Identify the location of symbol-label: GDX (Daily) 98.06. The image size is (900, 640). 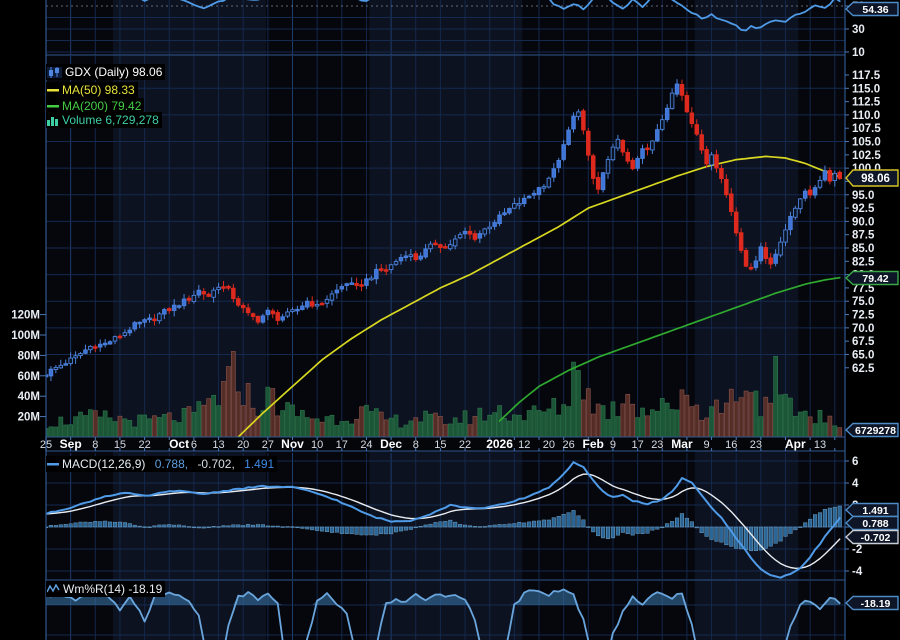
(114, 72).